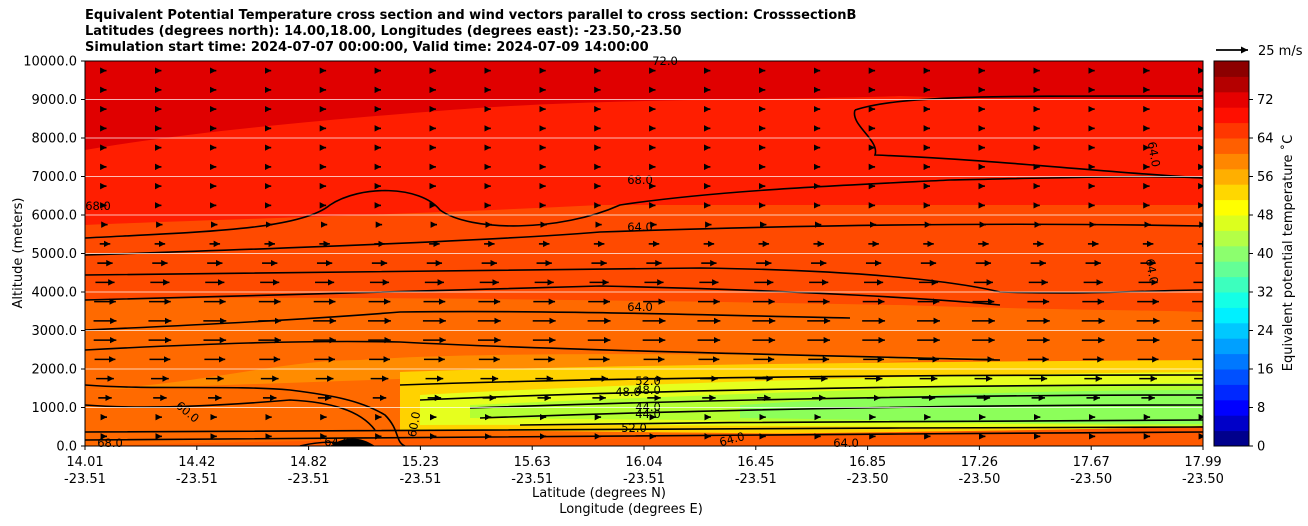 This screenshot has height=526, width=1308. Describe the element at coordinates (50, 62) in the screenshot. I see `y-tick-label: 10000.0` at that location.